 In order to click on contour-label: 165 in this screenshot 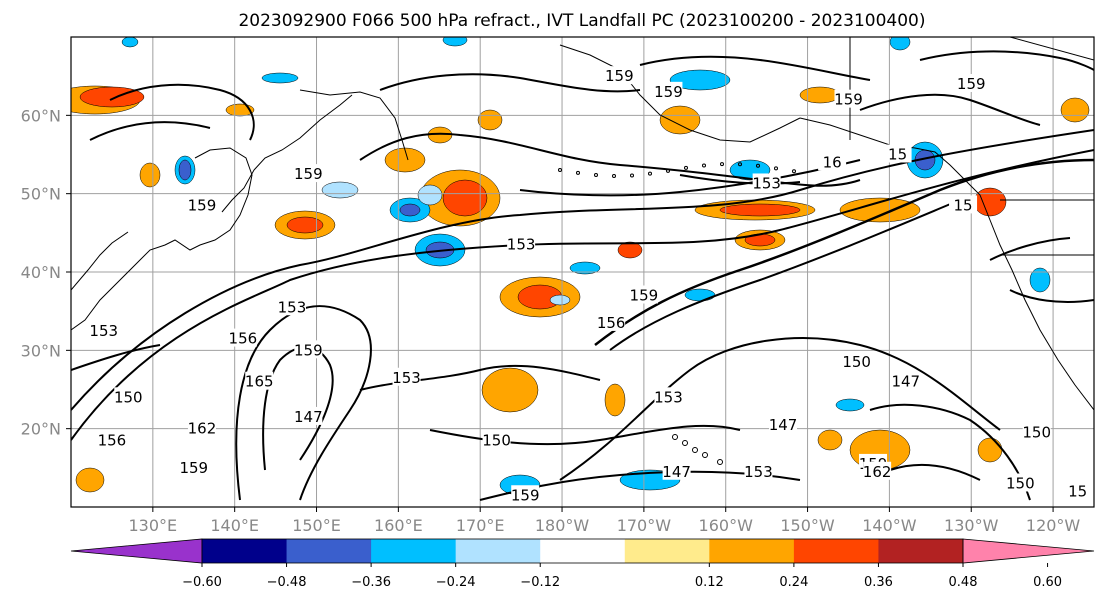, I will do `click(259, 382)`.